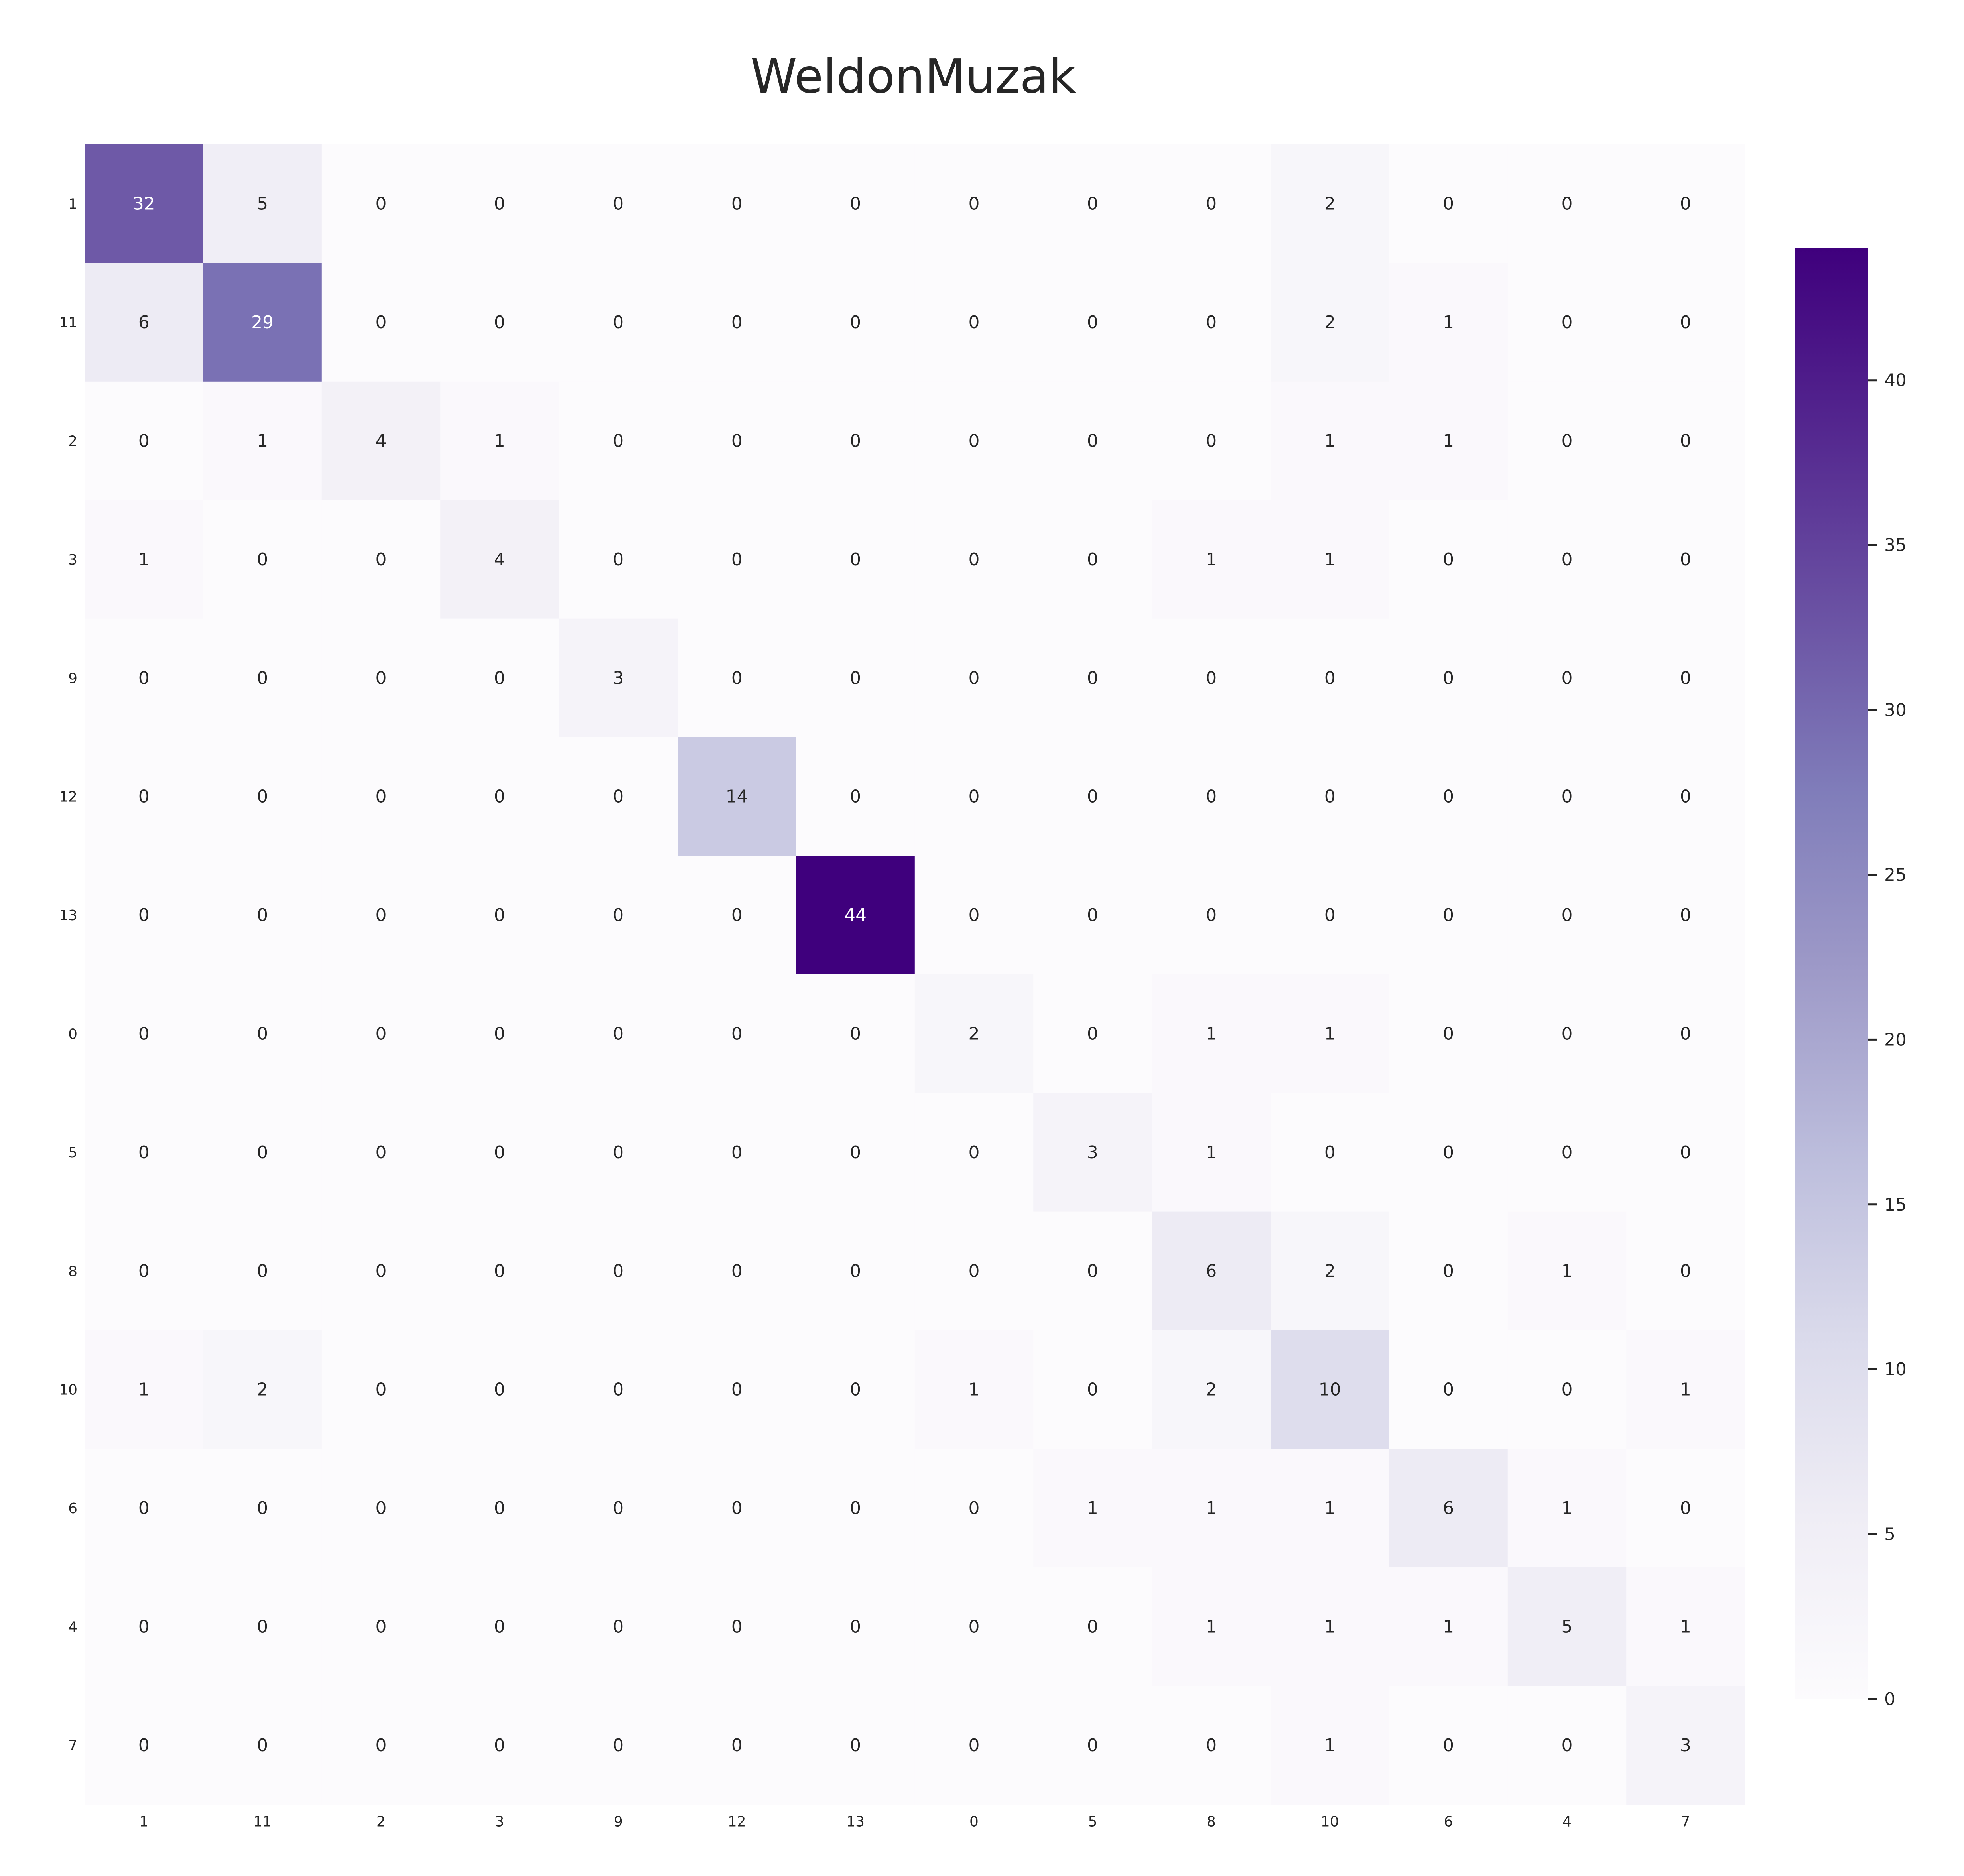 This screenshot has width=1964, height=1876. Describe the element at coordinates (499, 1152) in the screenshot. I see `cell-r8-c3` at that location.